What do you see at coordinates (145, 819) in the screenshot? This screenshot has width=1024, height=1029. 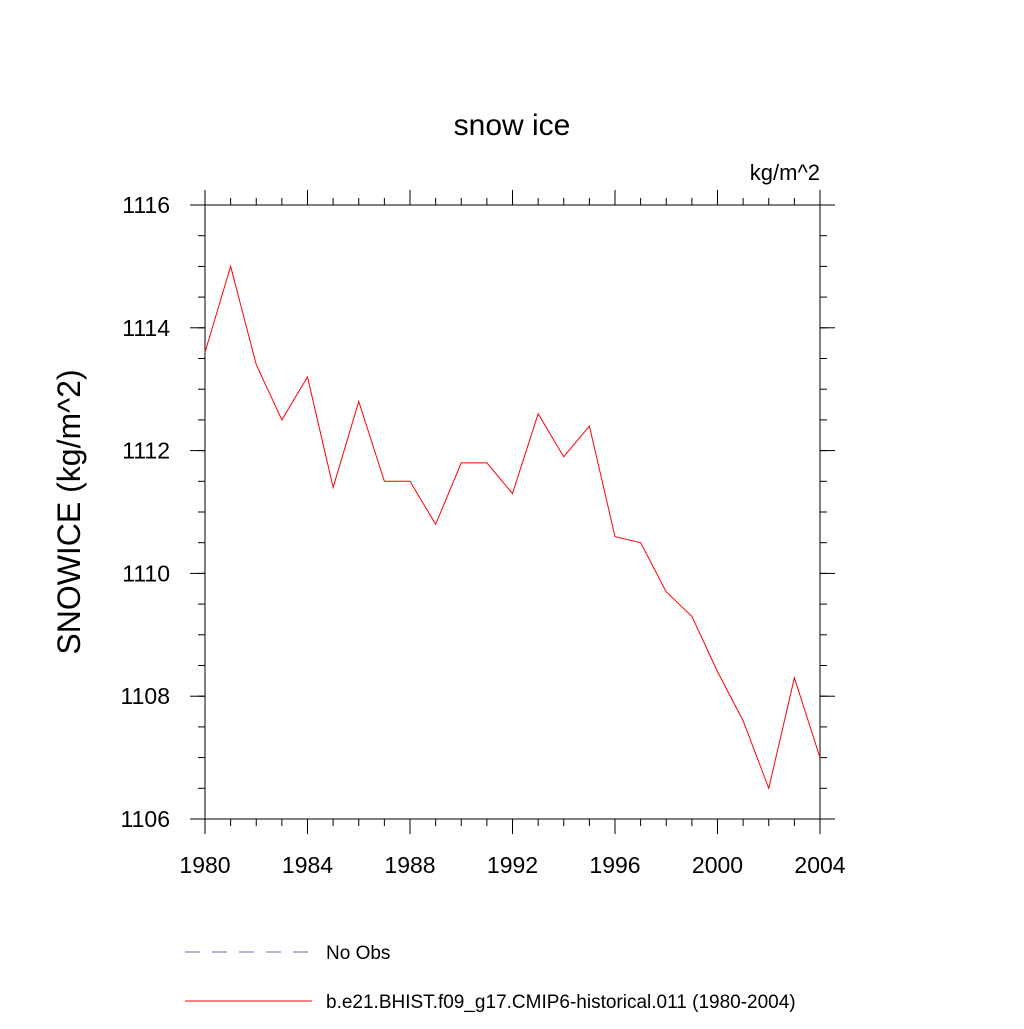 I see `y-tick-label: 1106` at bounding box center [145, 819].